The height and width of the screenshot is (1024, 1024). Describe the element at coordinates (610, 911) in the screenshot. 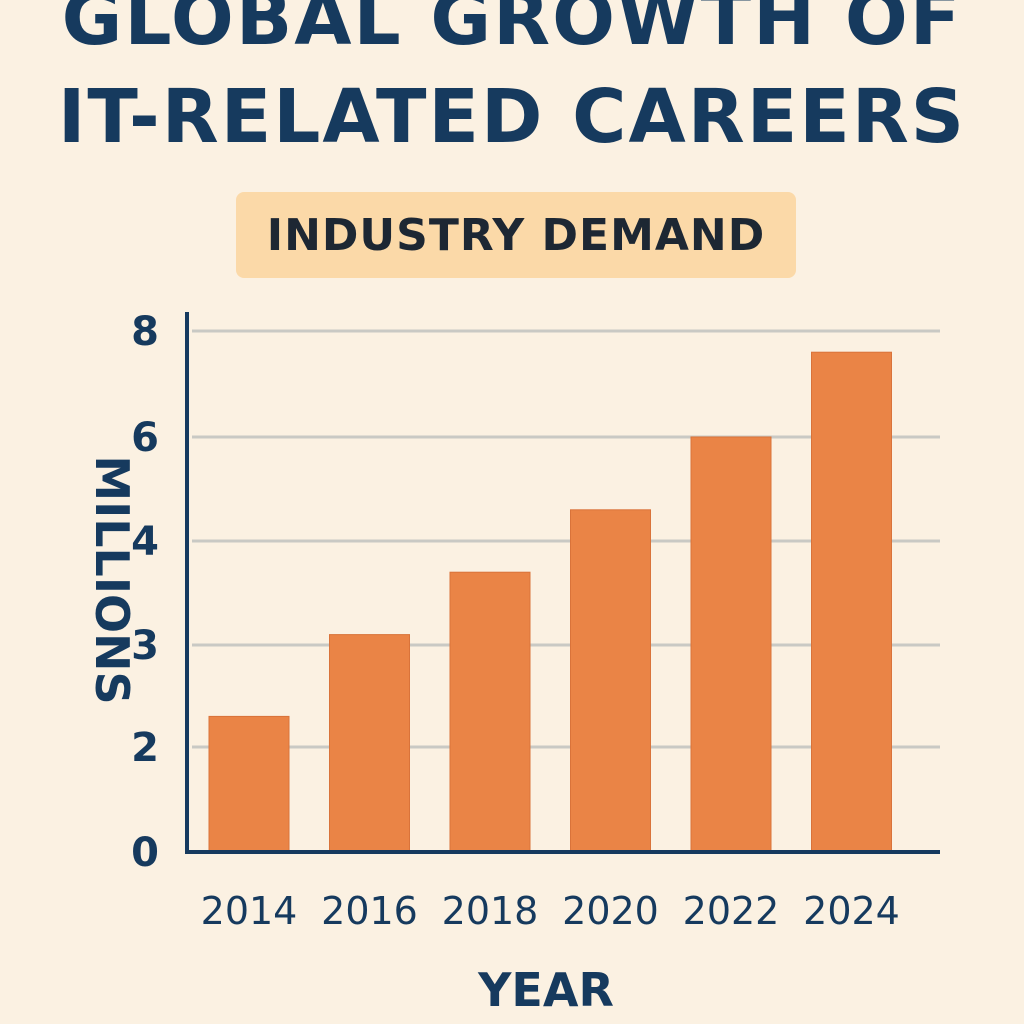

I see `x-tick-label: 2020` at that location.